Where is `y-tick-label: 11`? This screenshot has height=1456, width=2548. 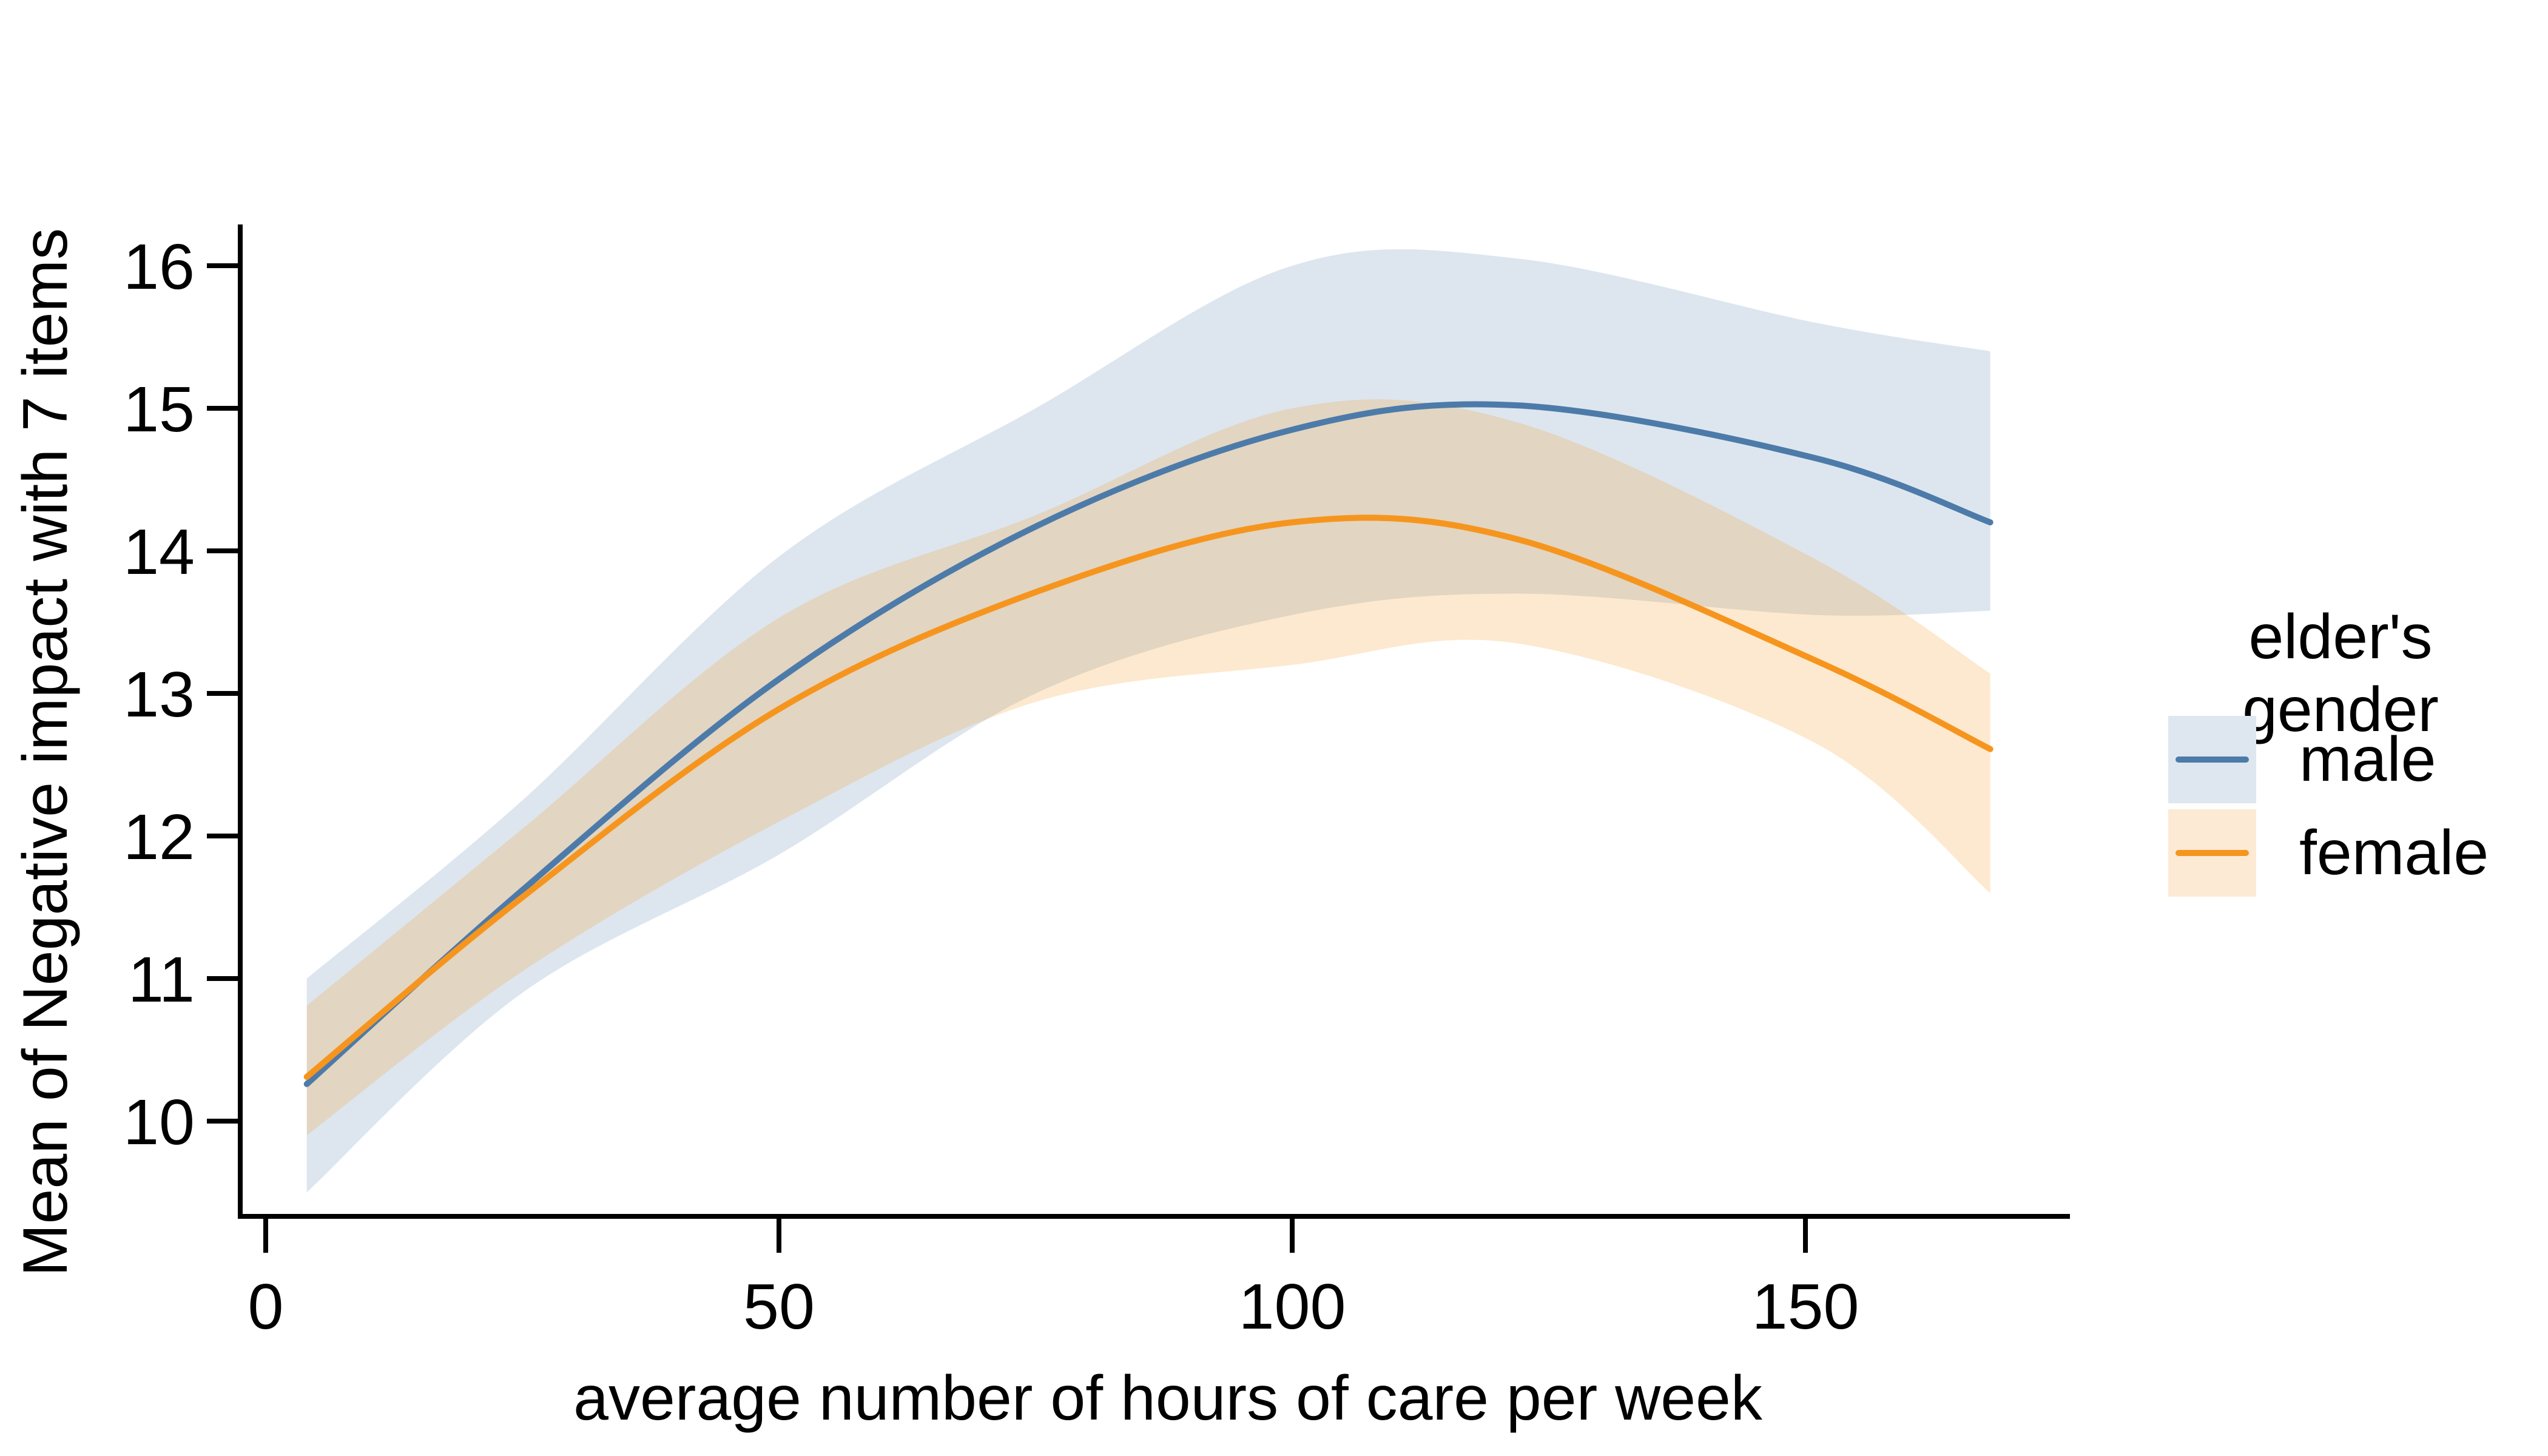
y-tick-label: 11 is located at coordinates (161, 980).